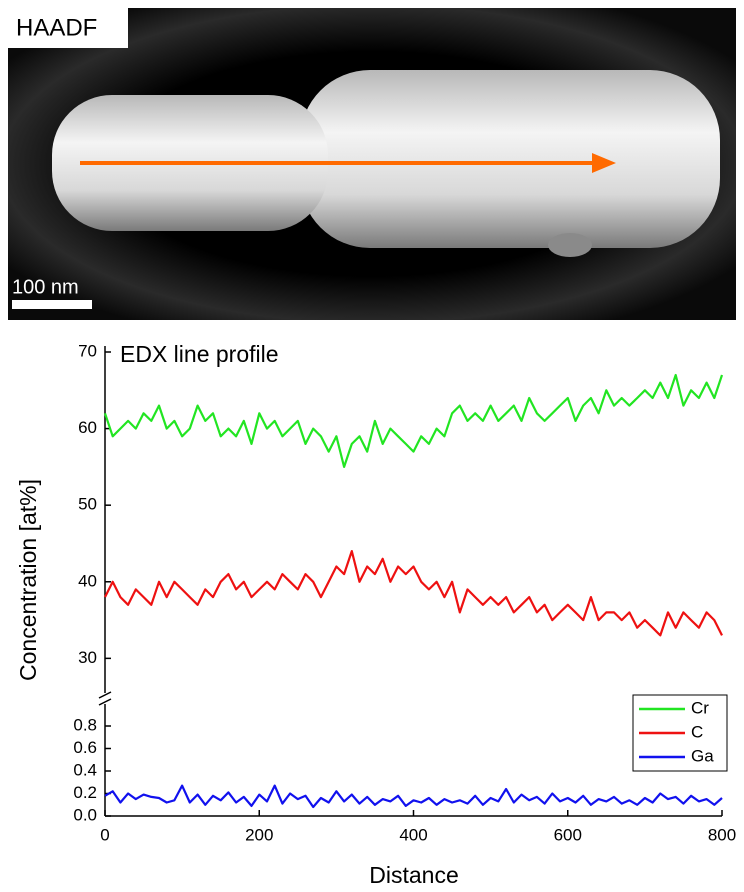 This screenshot has width=744, height=892. I want to click on scale-bar-label: 100 nm, so click(45, 287).